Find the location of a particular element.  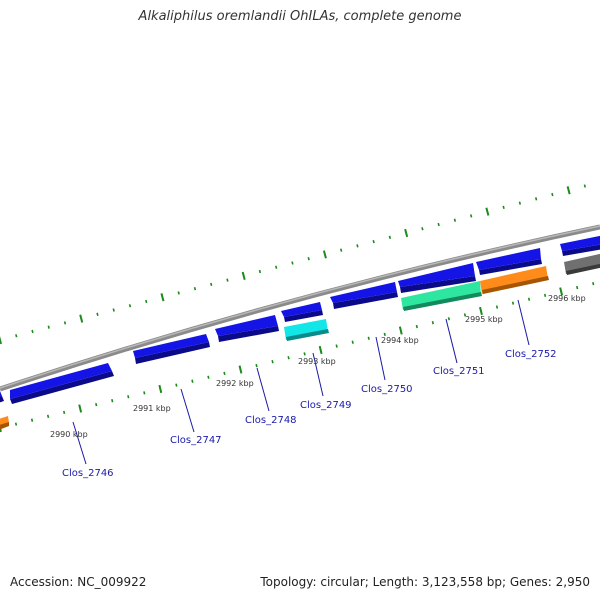

gene-arrow-gray is located at coordinates (582, 264).